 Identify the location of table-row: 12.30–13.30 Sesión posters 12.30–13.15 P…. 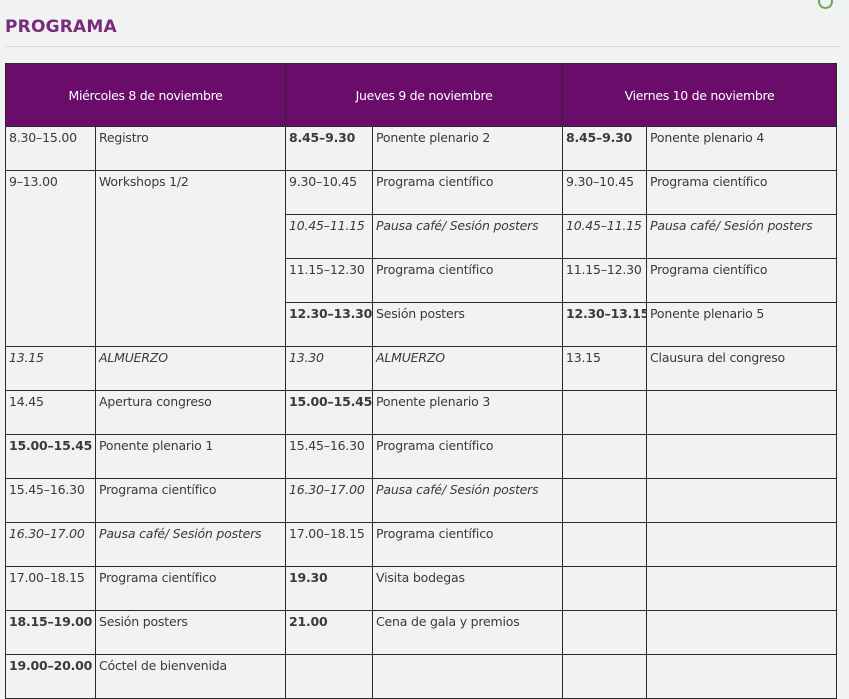
(422, 324).